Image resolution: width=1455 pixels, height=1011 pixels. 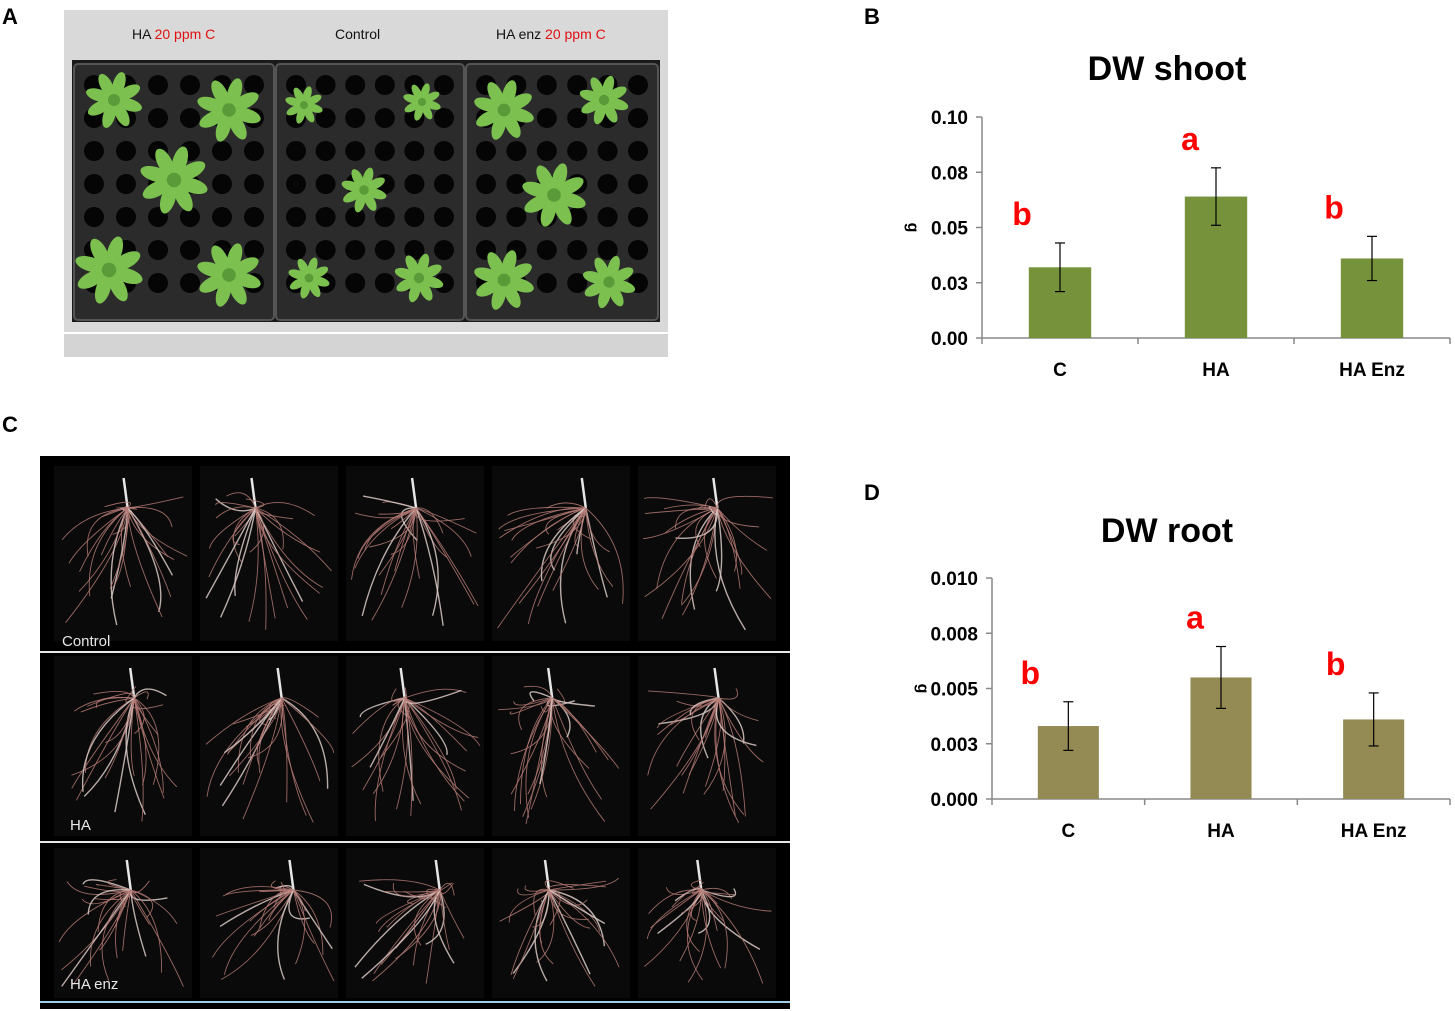 What do you see at coordinates (132, 683) in the screenshot?
I see `root-stem` at bounding box center [132, 683].